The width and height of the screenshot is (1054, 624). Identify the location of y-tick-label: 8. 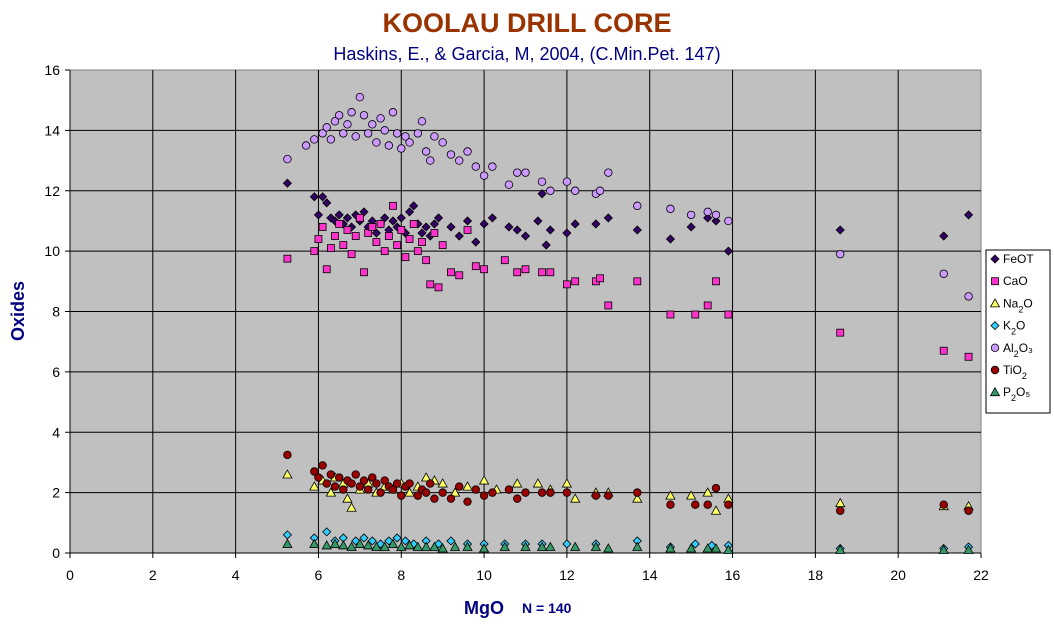
(56, 312).